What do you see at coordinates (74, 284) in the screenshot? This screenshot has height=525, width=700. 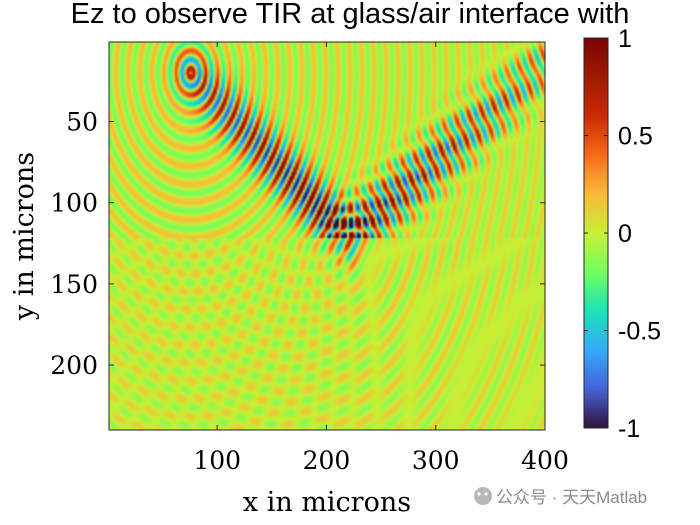 I see `y-tick-label: 150` at bounding box center [74, 284].